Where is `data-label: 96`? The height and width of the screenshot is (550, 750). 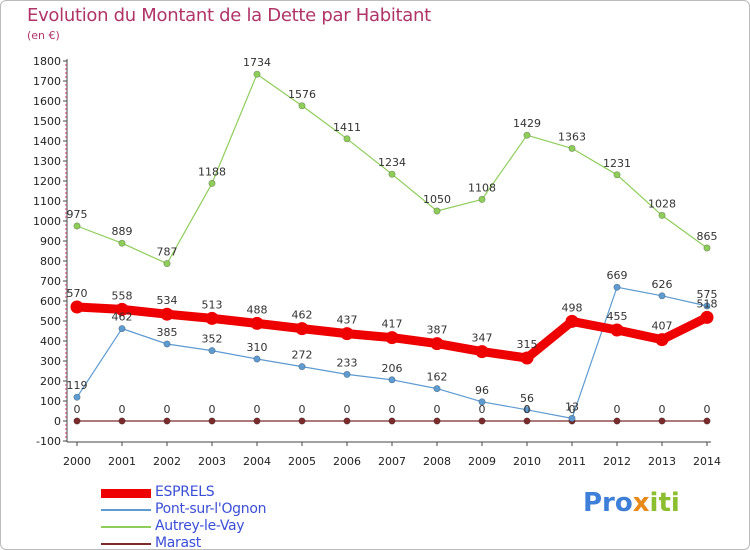 data-label: 96 is located at coordinates (482, 390).